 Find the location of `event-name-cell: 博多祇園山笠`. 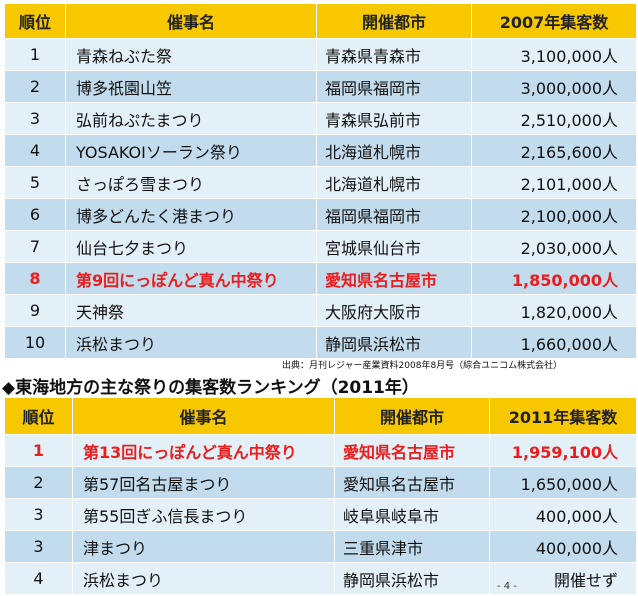

event-name-cell: 博多祇園山笠 is located at coordinates (191, 86).